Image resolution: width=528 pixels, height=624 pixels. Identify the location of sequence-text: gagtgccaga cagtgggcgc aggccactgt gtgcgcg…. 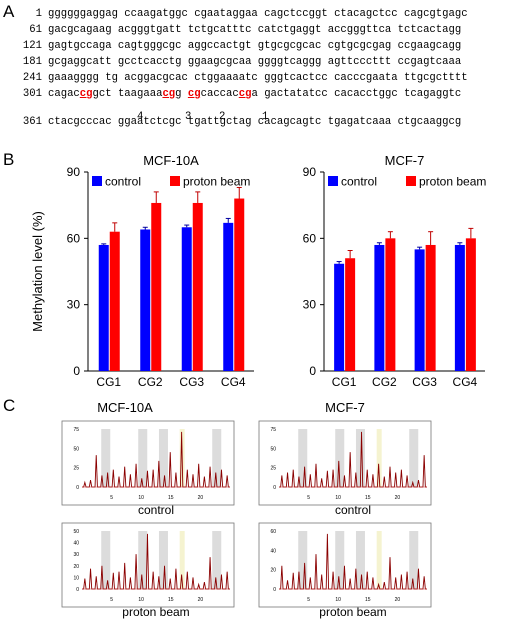
(255, 46).